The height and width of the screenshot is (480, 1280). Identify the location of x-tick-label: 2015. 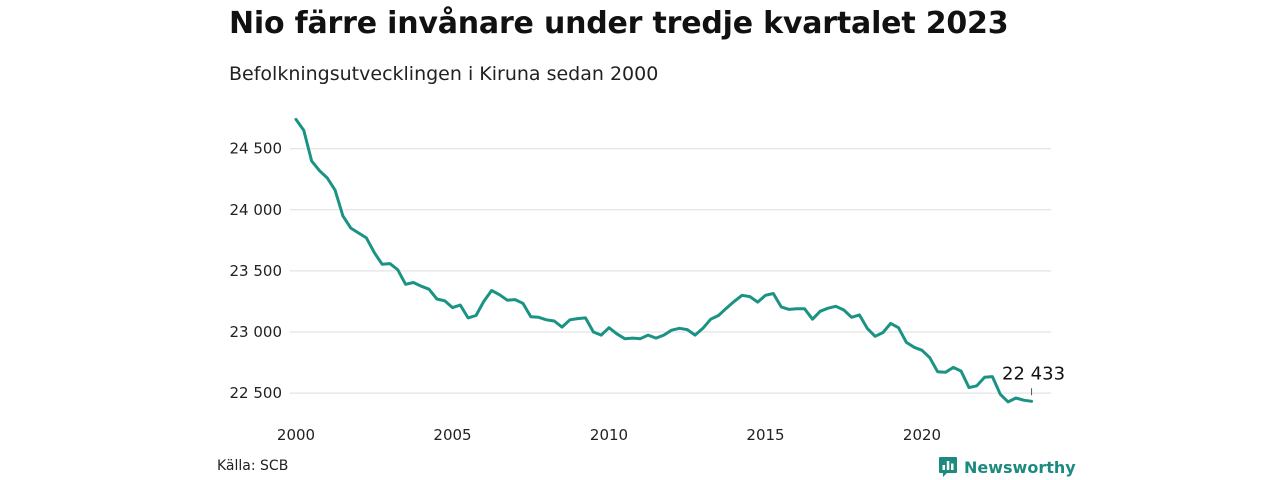
(765, 435).